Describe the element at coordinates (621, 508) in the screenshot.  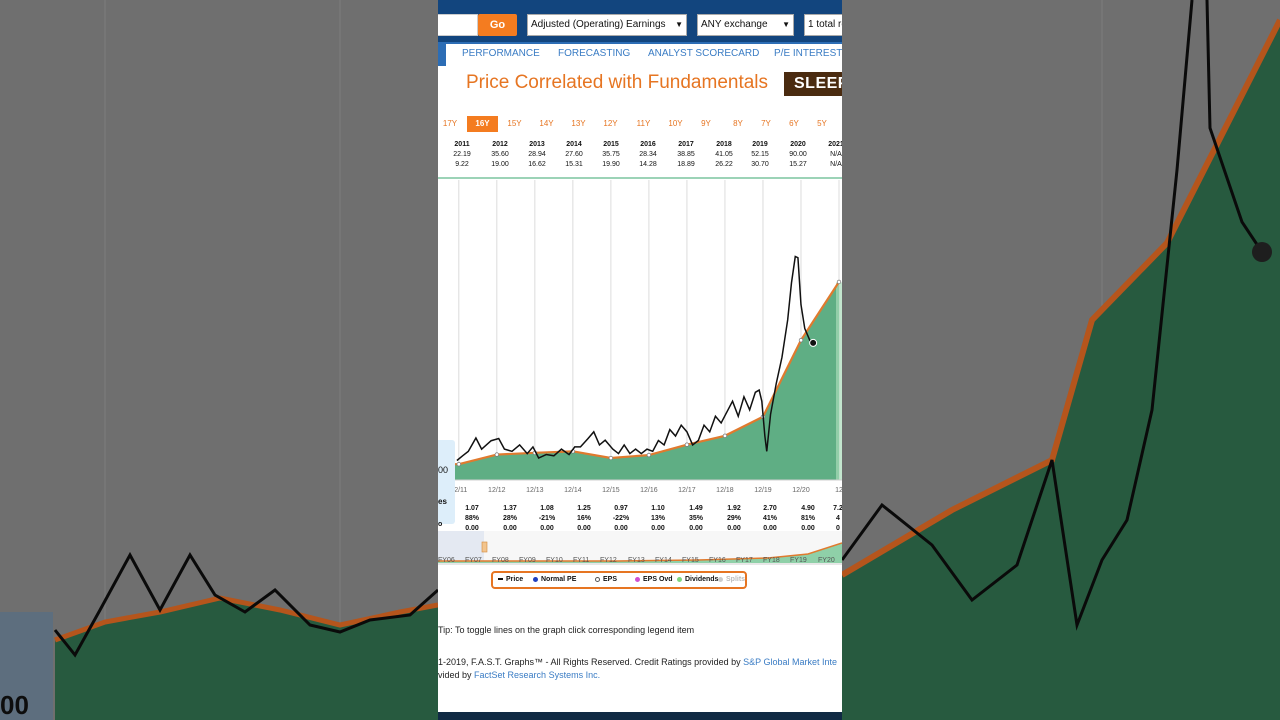
I see `eps-value-cell: 0.97` at that location.